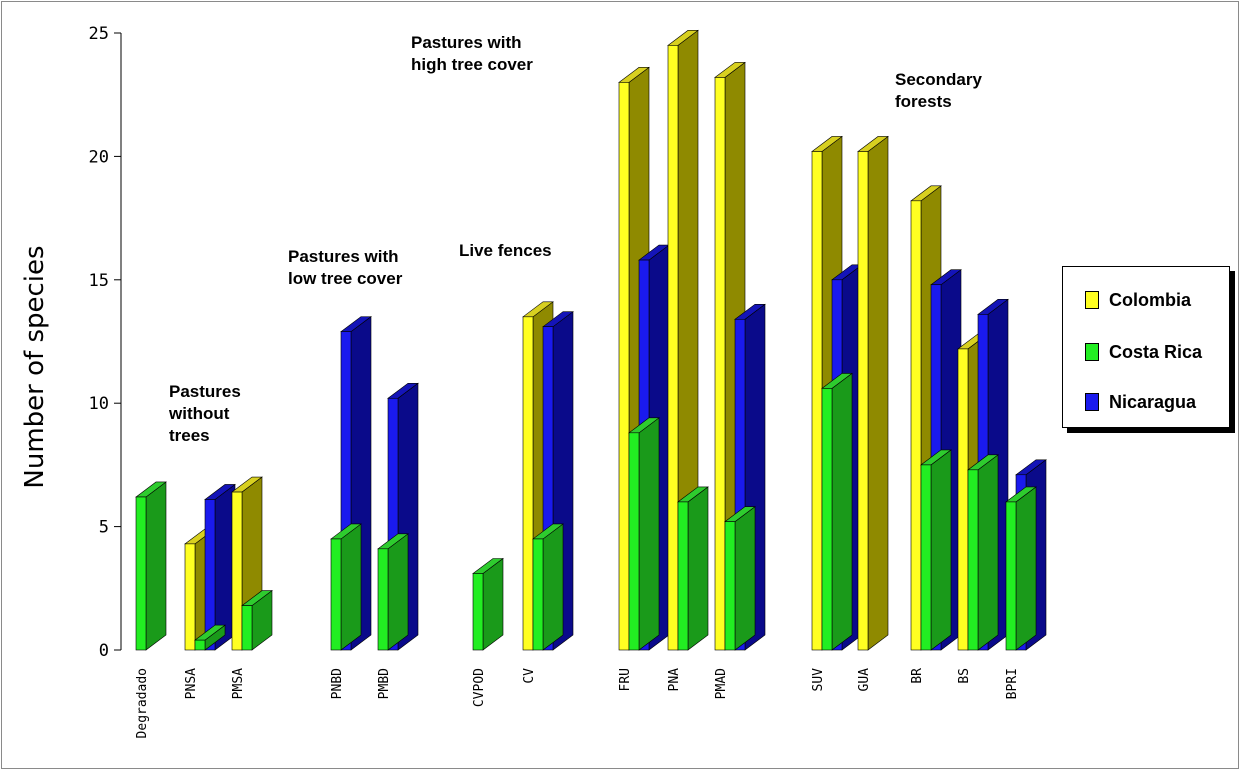 This screenshot has height=771, width=1241. I want to click on bar-bs-costa-rica-front, so click(973, 560).